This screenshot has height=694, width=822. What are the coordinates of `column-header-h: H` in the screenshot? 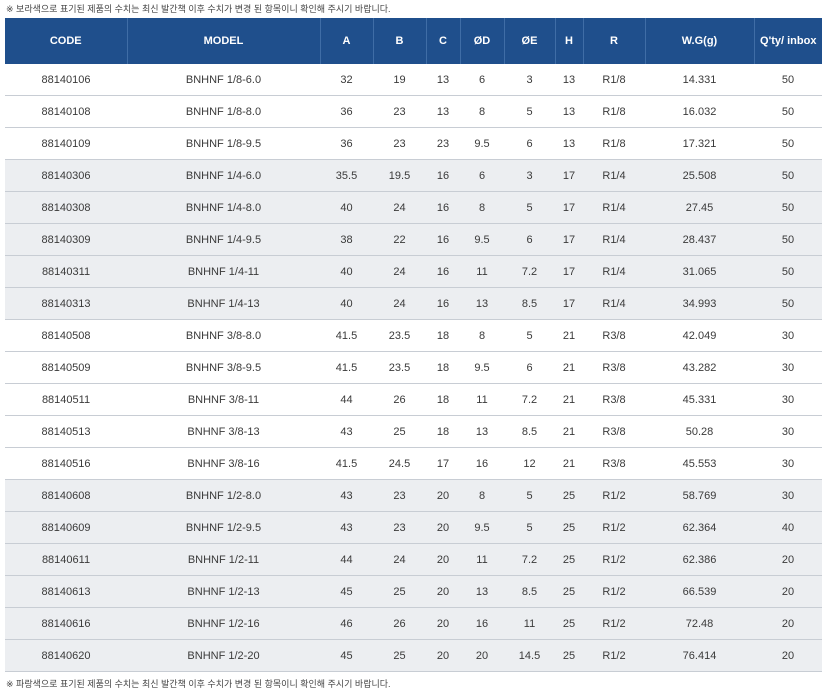 It's located at (569, 41).